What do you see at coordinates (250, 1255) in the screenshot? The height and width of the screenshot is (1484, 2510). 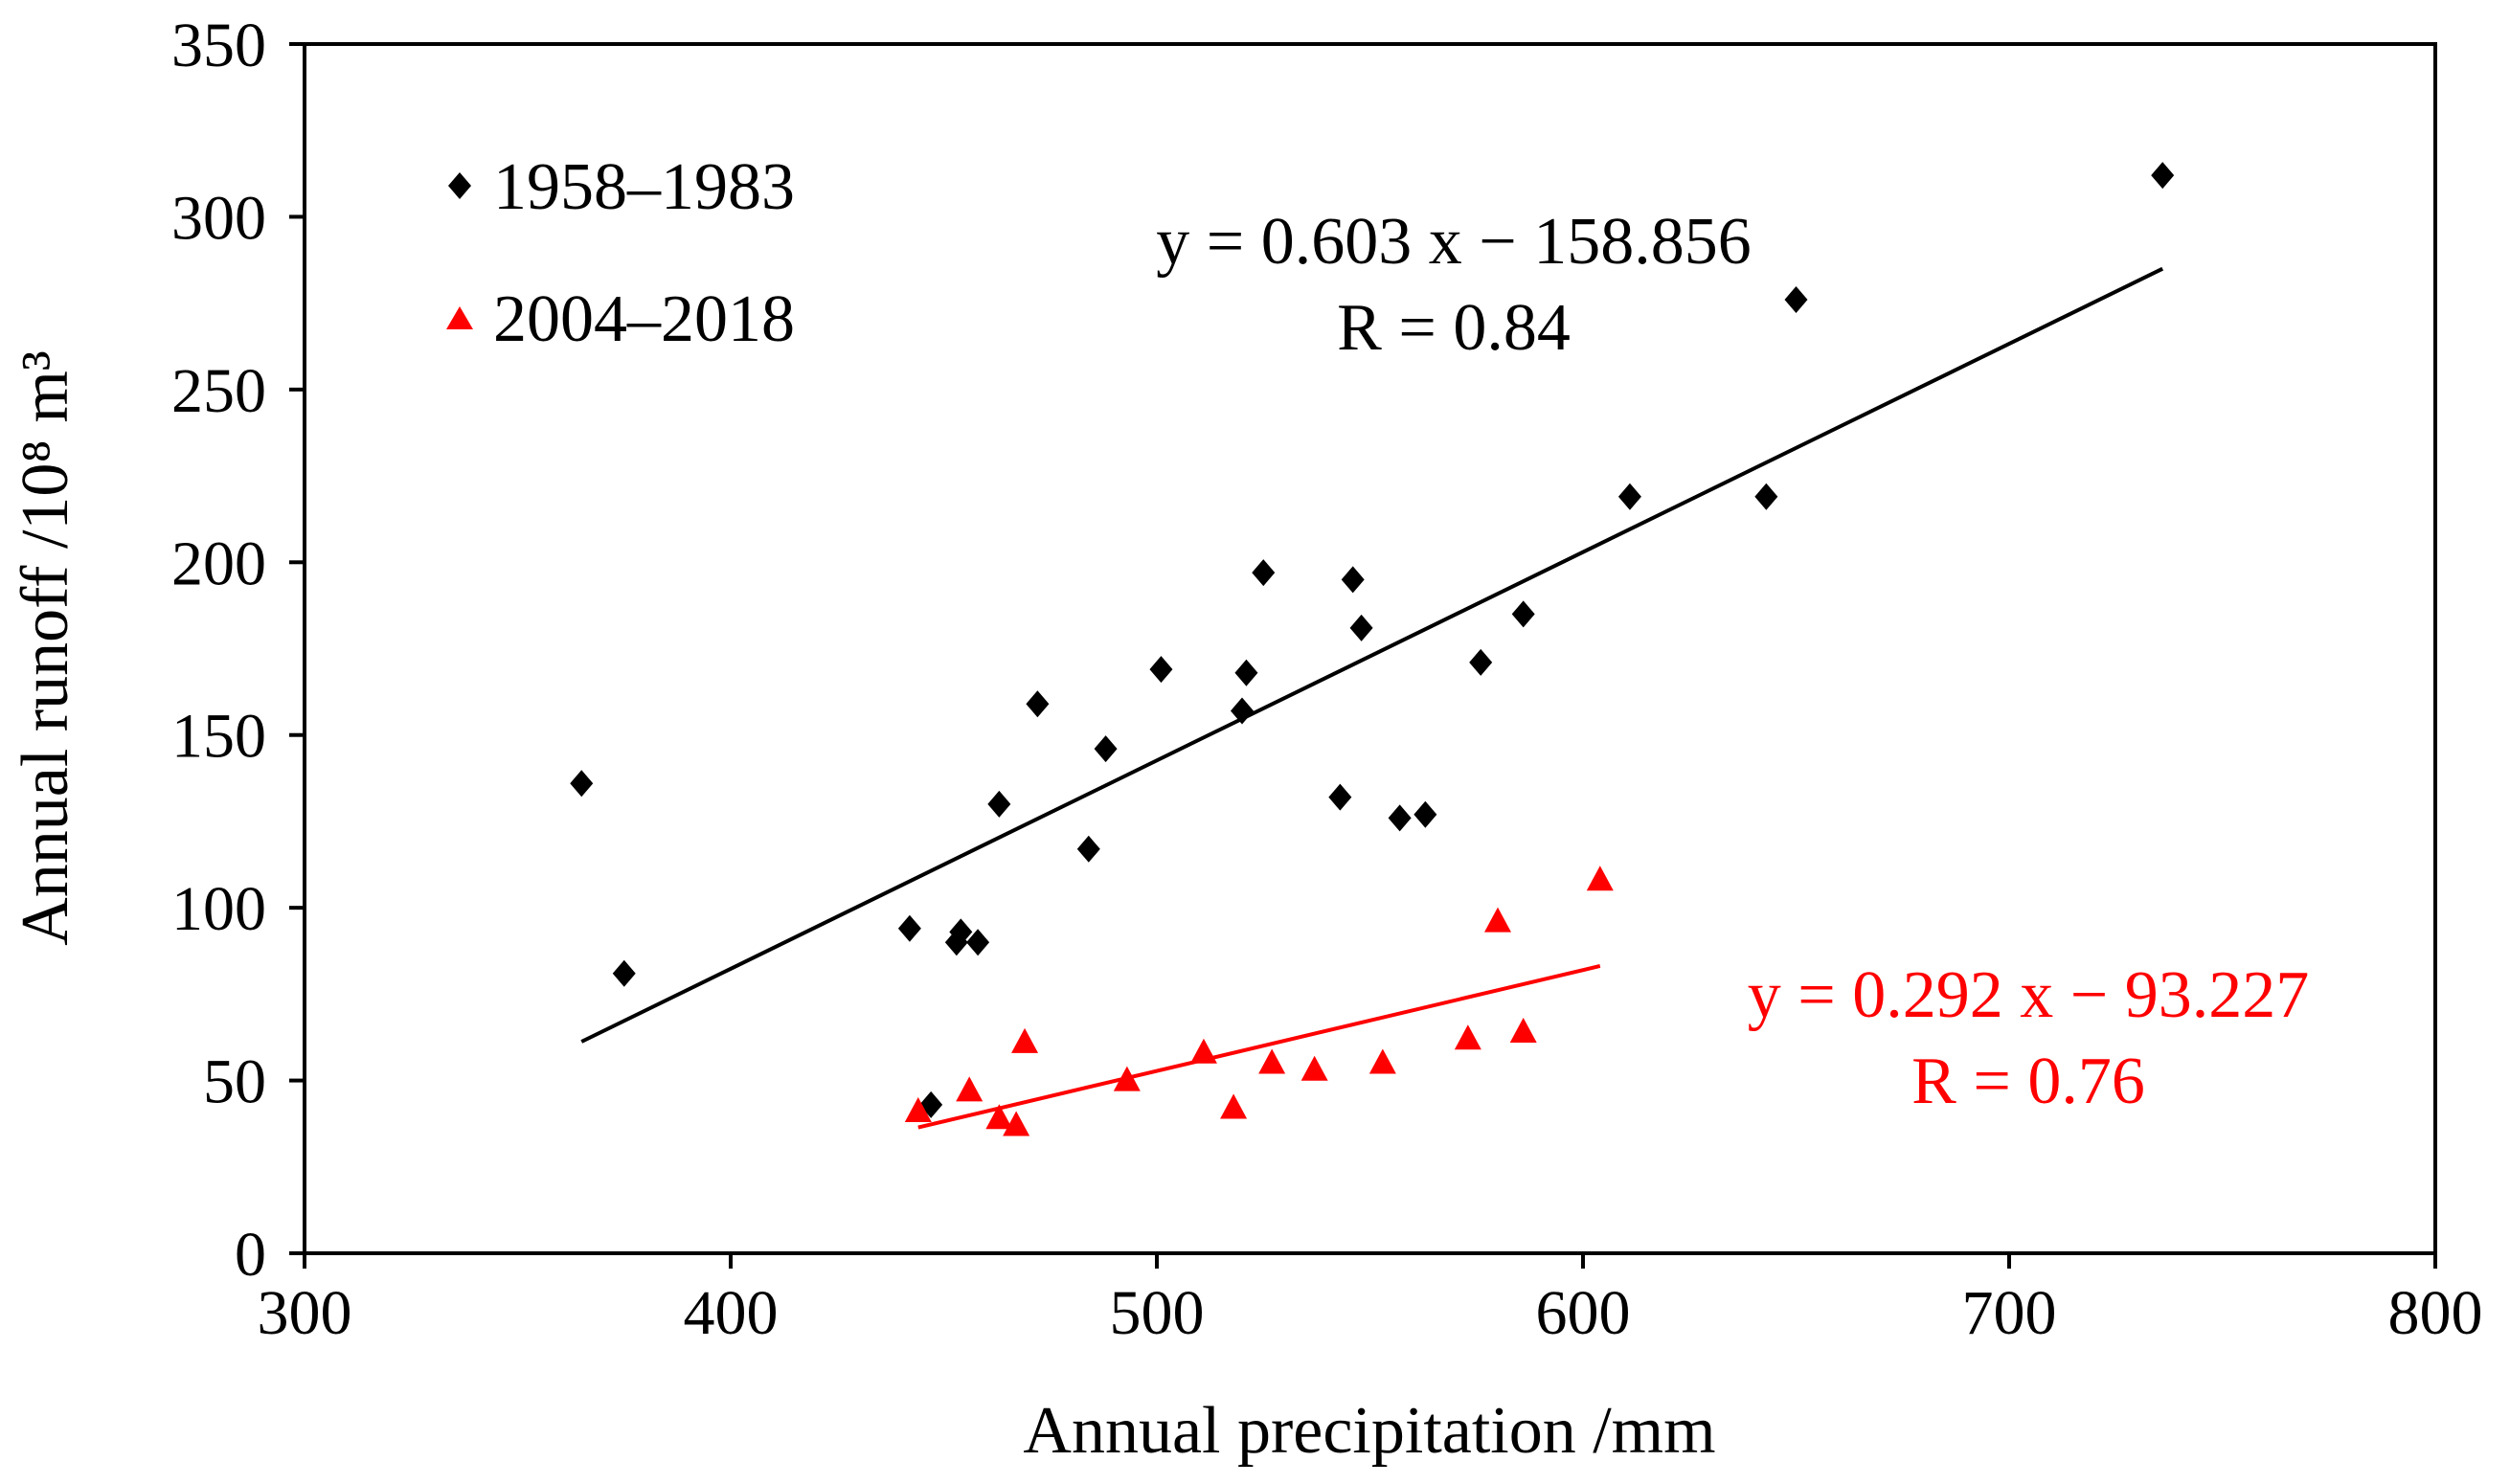 I see `y-tick-label-0: 0` at bounding box center [250, 1255].